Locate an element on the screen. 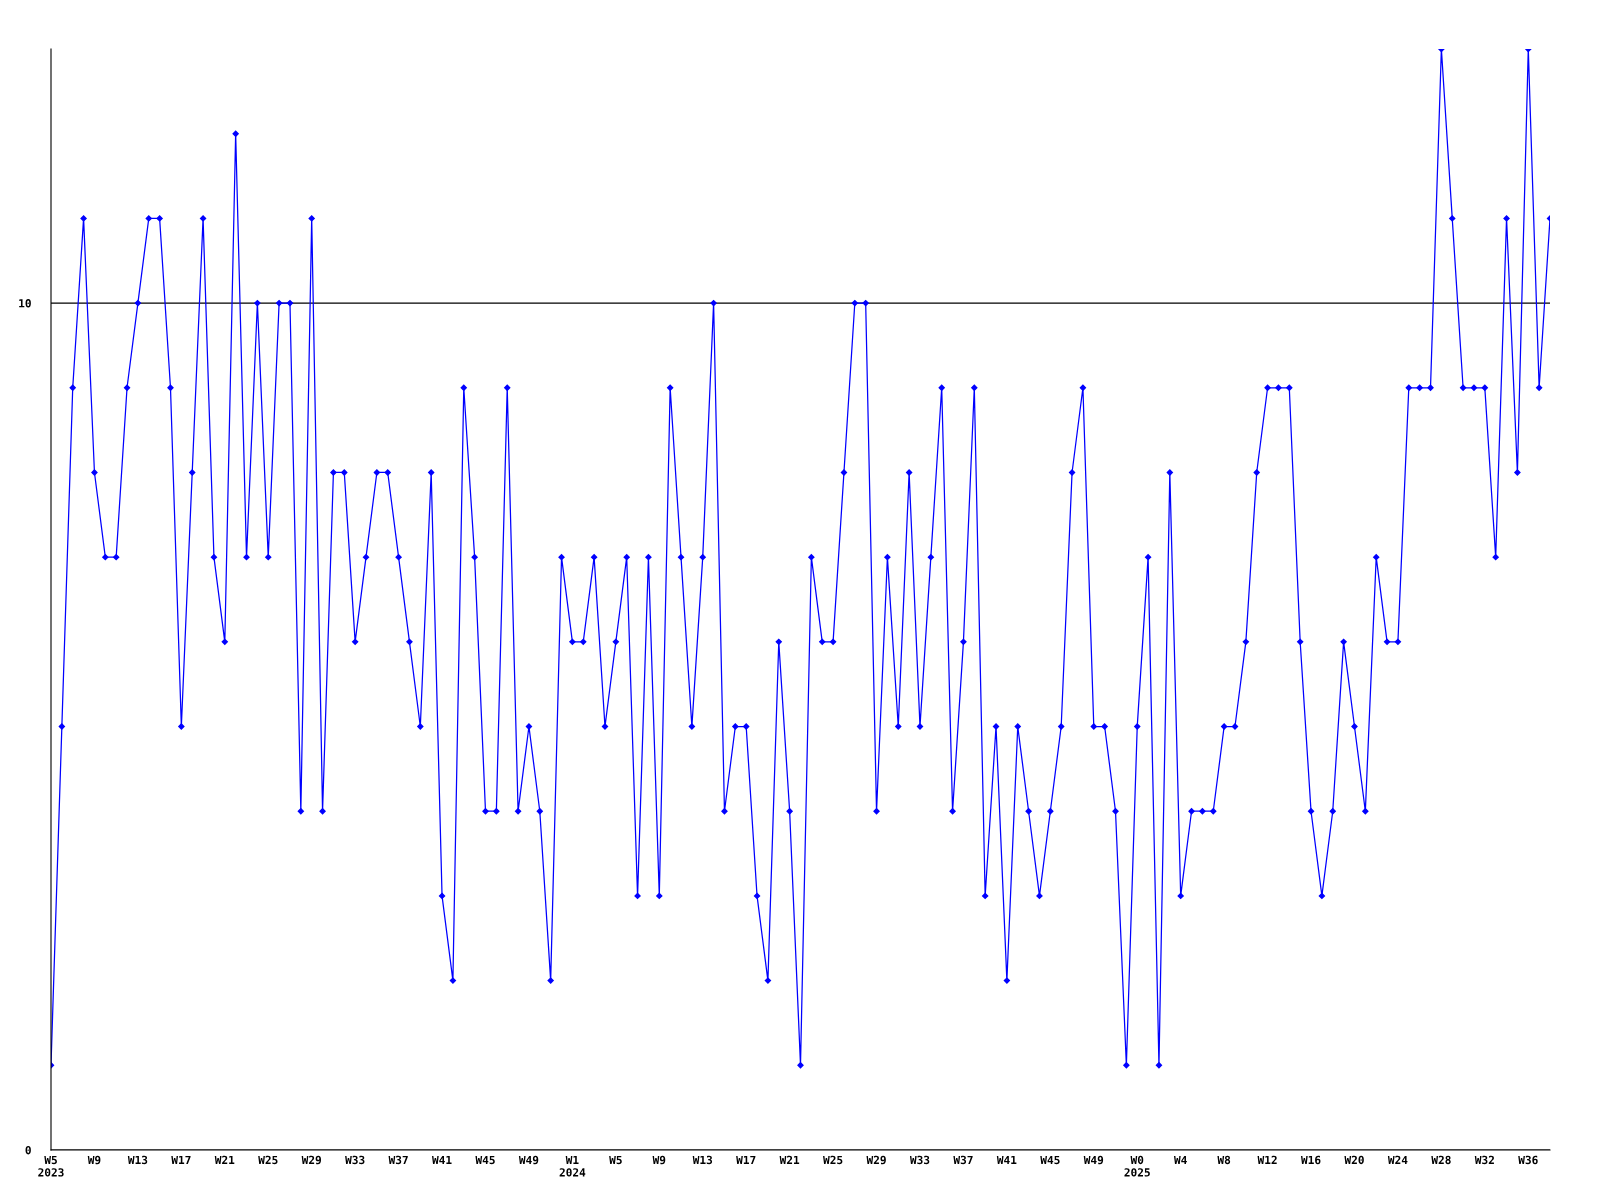 The width and height of the screenshot is (1600, 1200). x-tick-label: W4 is located at coordinates (1180, 1159).